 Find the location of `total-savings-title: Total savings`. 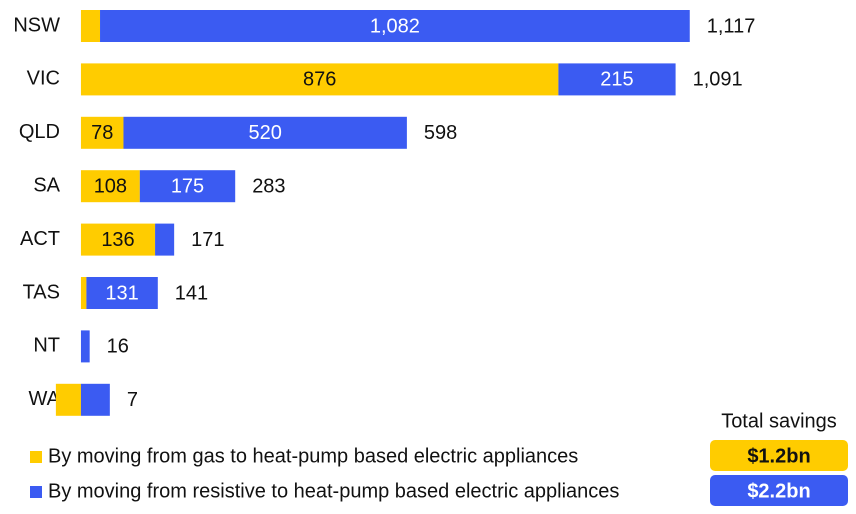

total-savings-title: Total savings is located at coordinates (779, 421).